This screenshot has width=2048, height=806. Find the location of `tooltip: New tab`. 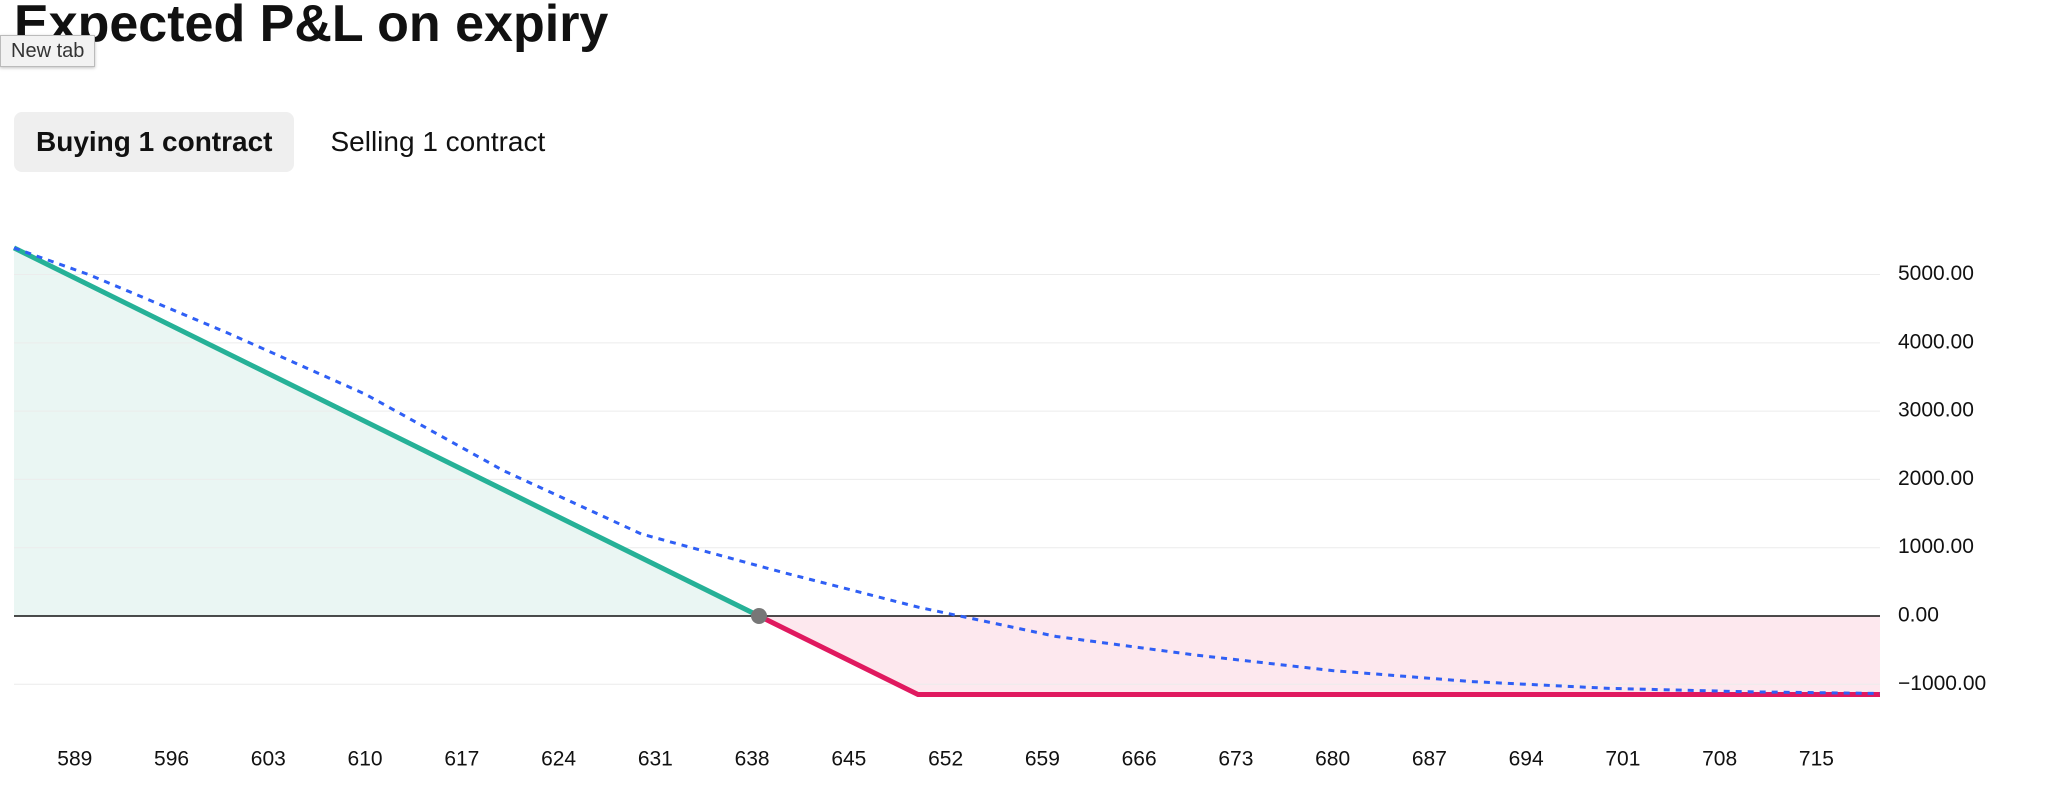

tooltip: New tab is located at coordinates (48, 51).